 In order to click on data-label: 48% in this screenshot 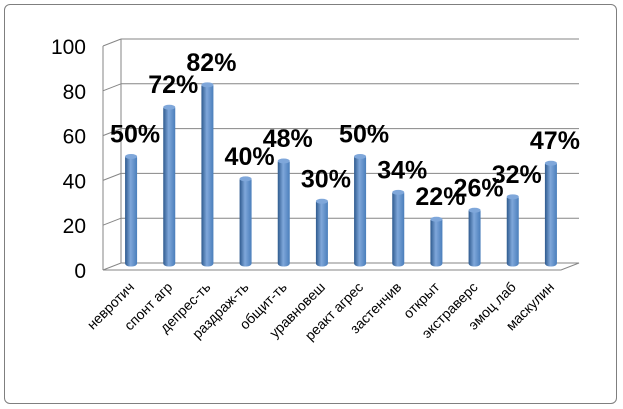, I will do `click(288, 139)`.